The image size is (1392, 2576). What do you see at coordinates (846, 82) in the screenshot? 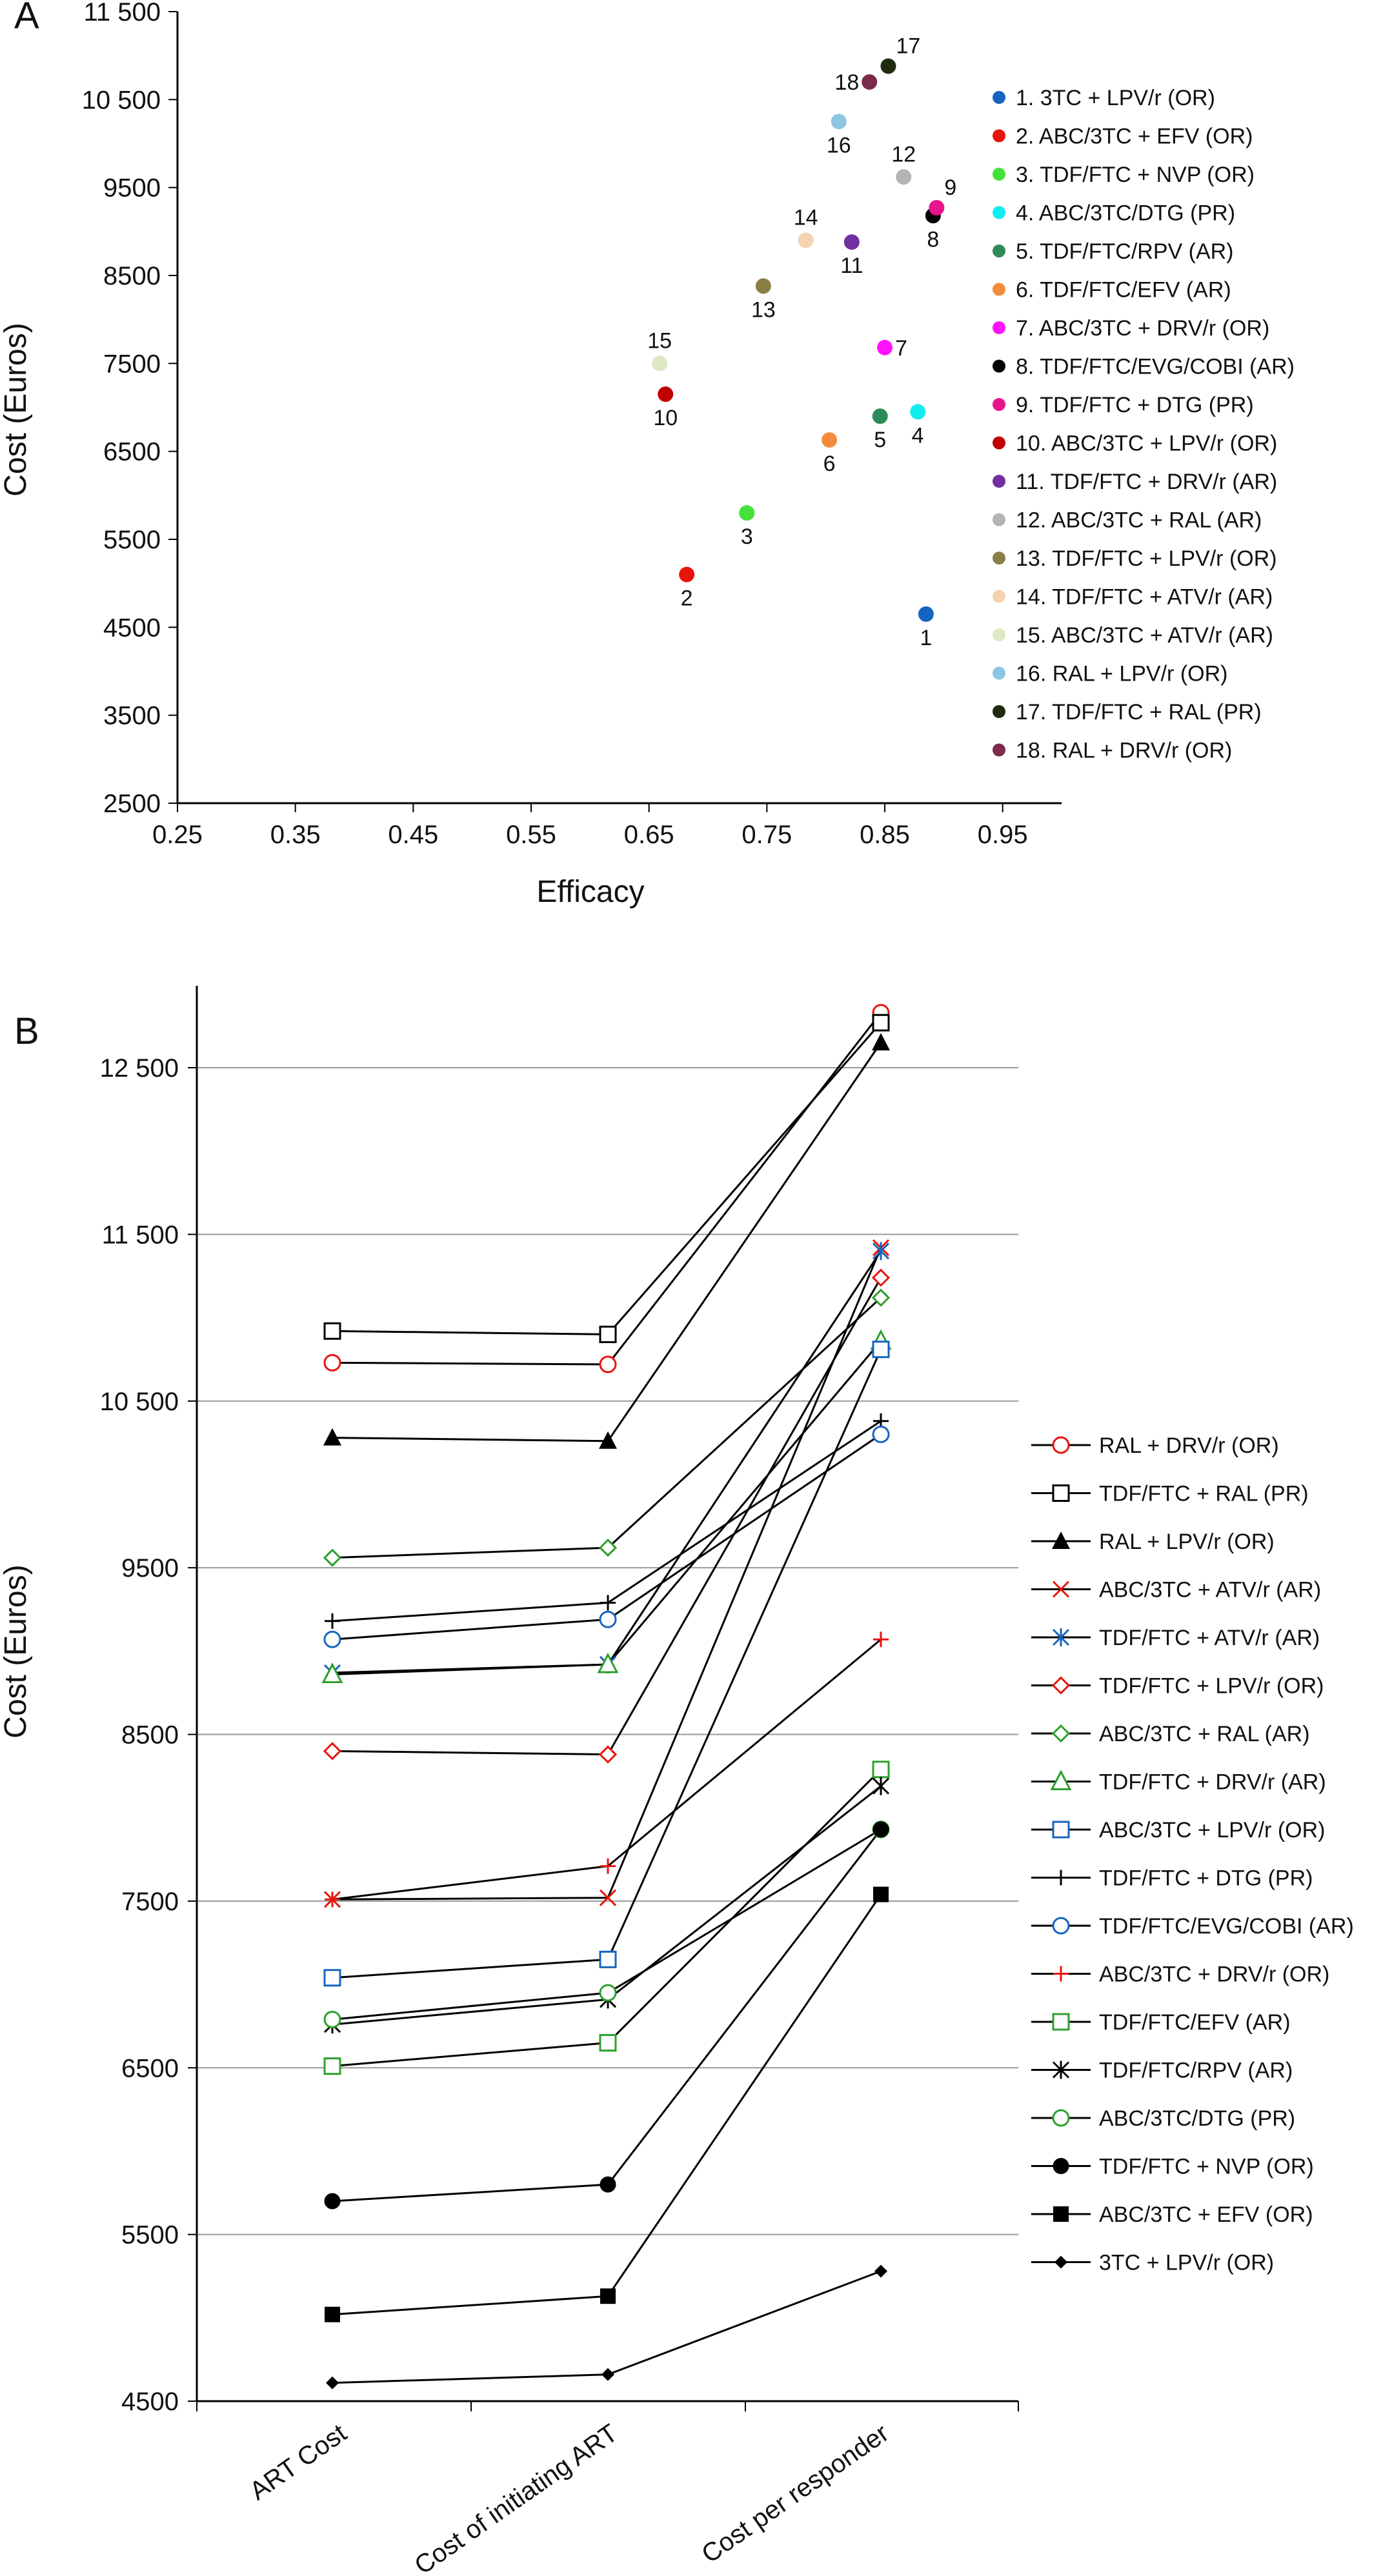
I see `data-point-label: 18` at bounding box center [846, 82].